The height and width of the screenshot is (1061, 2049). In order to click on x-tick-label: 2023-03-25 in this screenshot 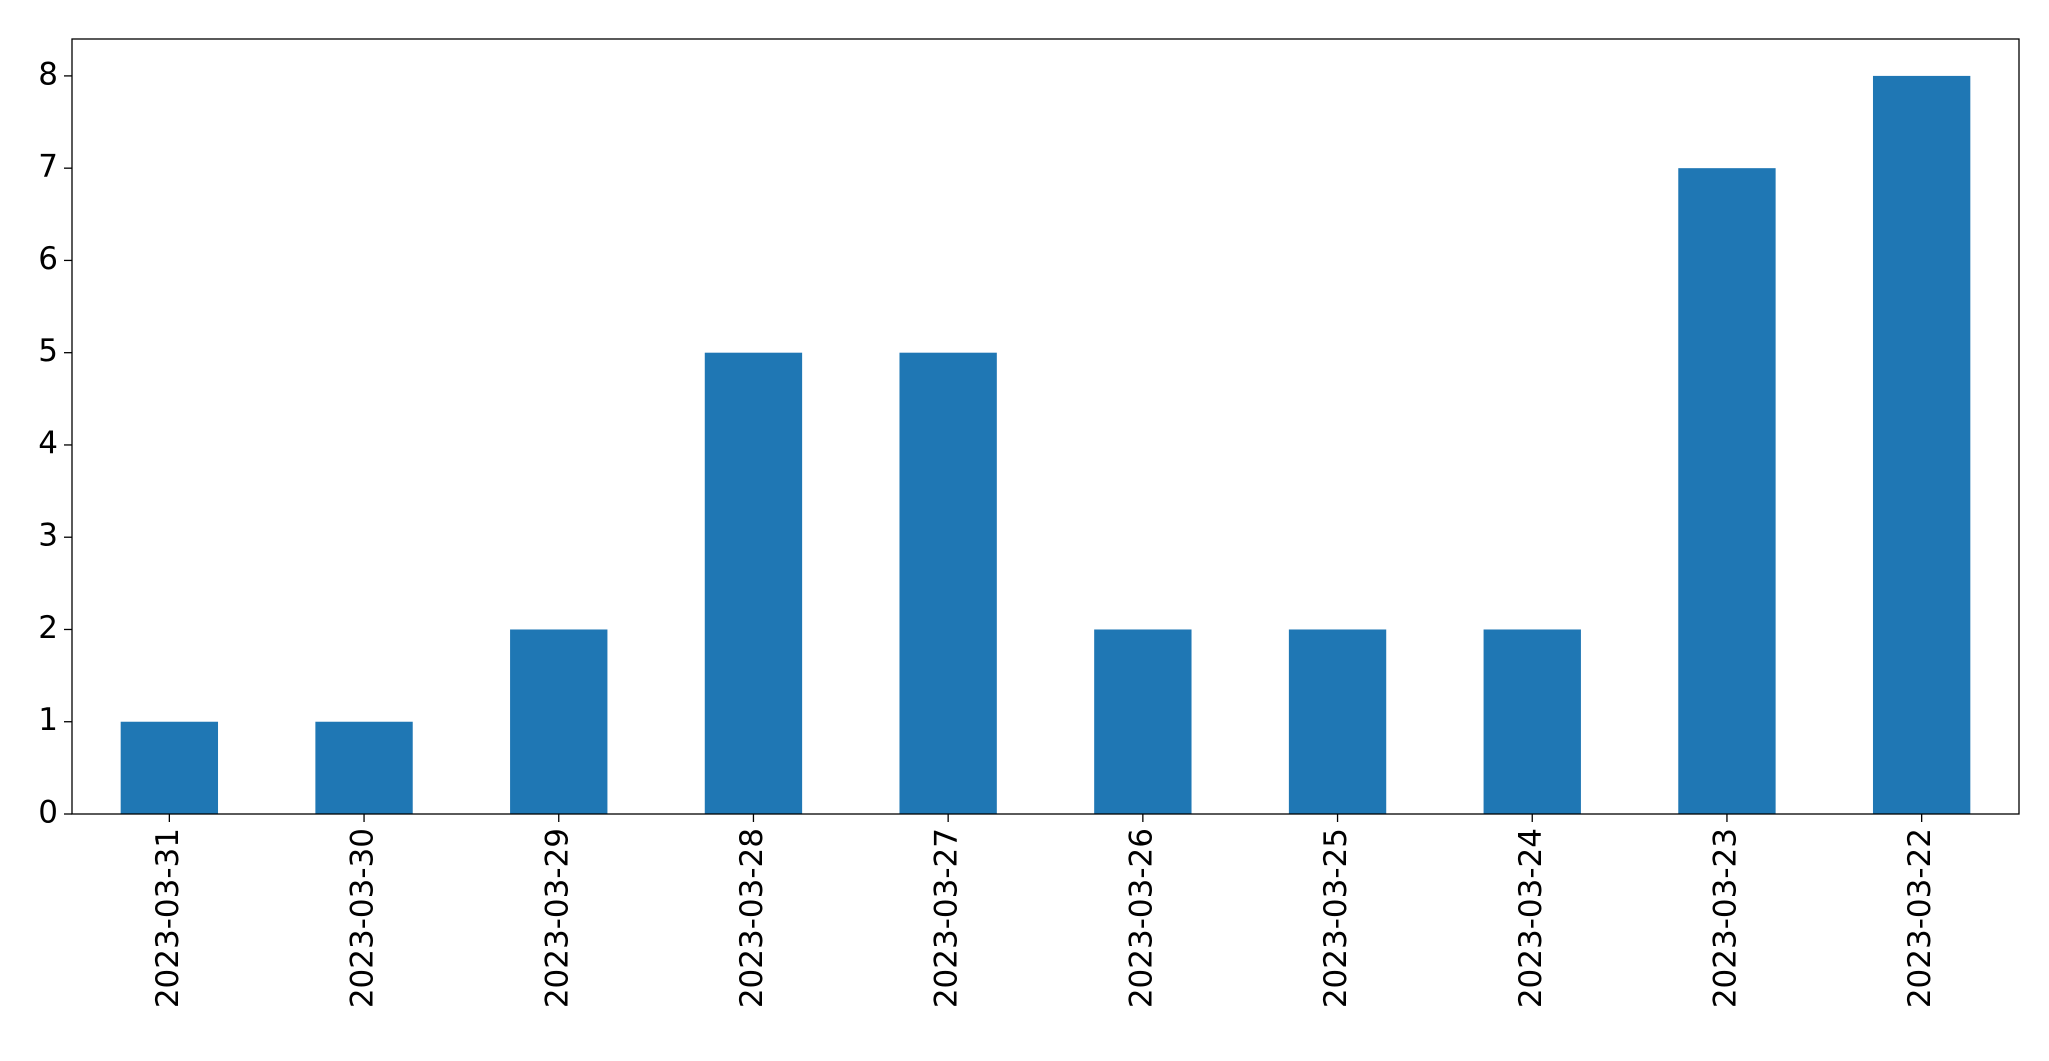, I will do `click(1336, 918)`.